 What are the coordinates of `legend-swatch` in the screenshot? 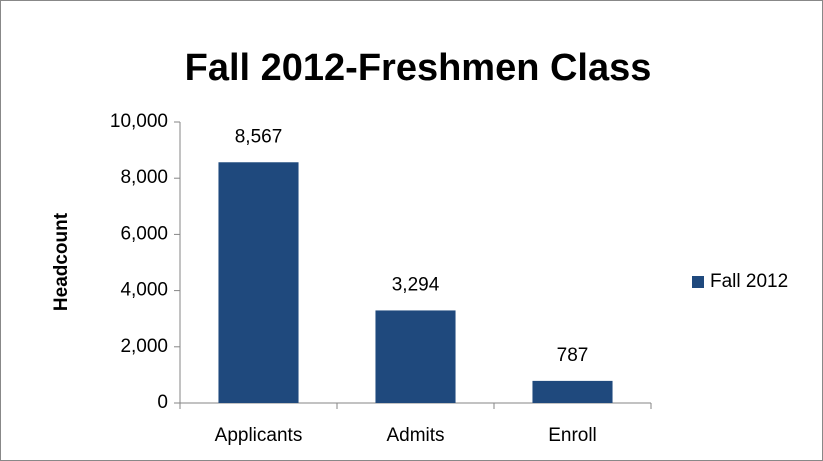 It's located at (698, 282).